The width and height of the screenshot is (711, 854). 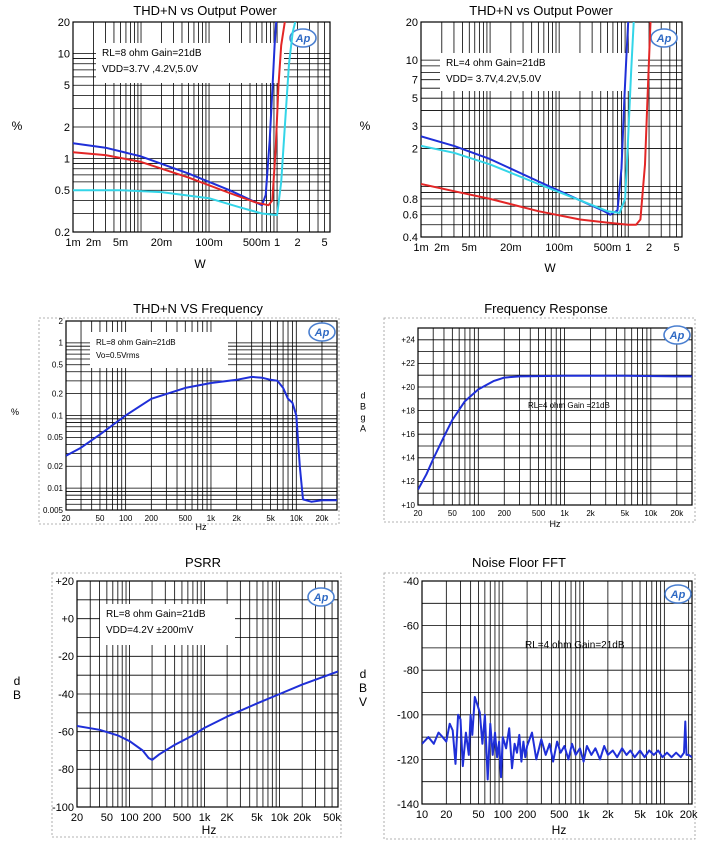 I want to click on y-tick-label: 7, so click(x=415, y=81).